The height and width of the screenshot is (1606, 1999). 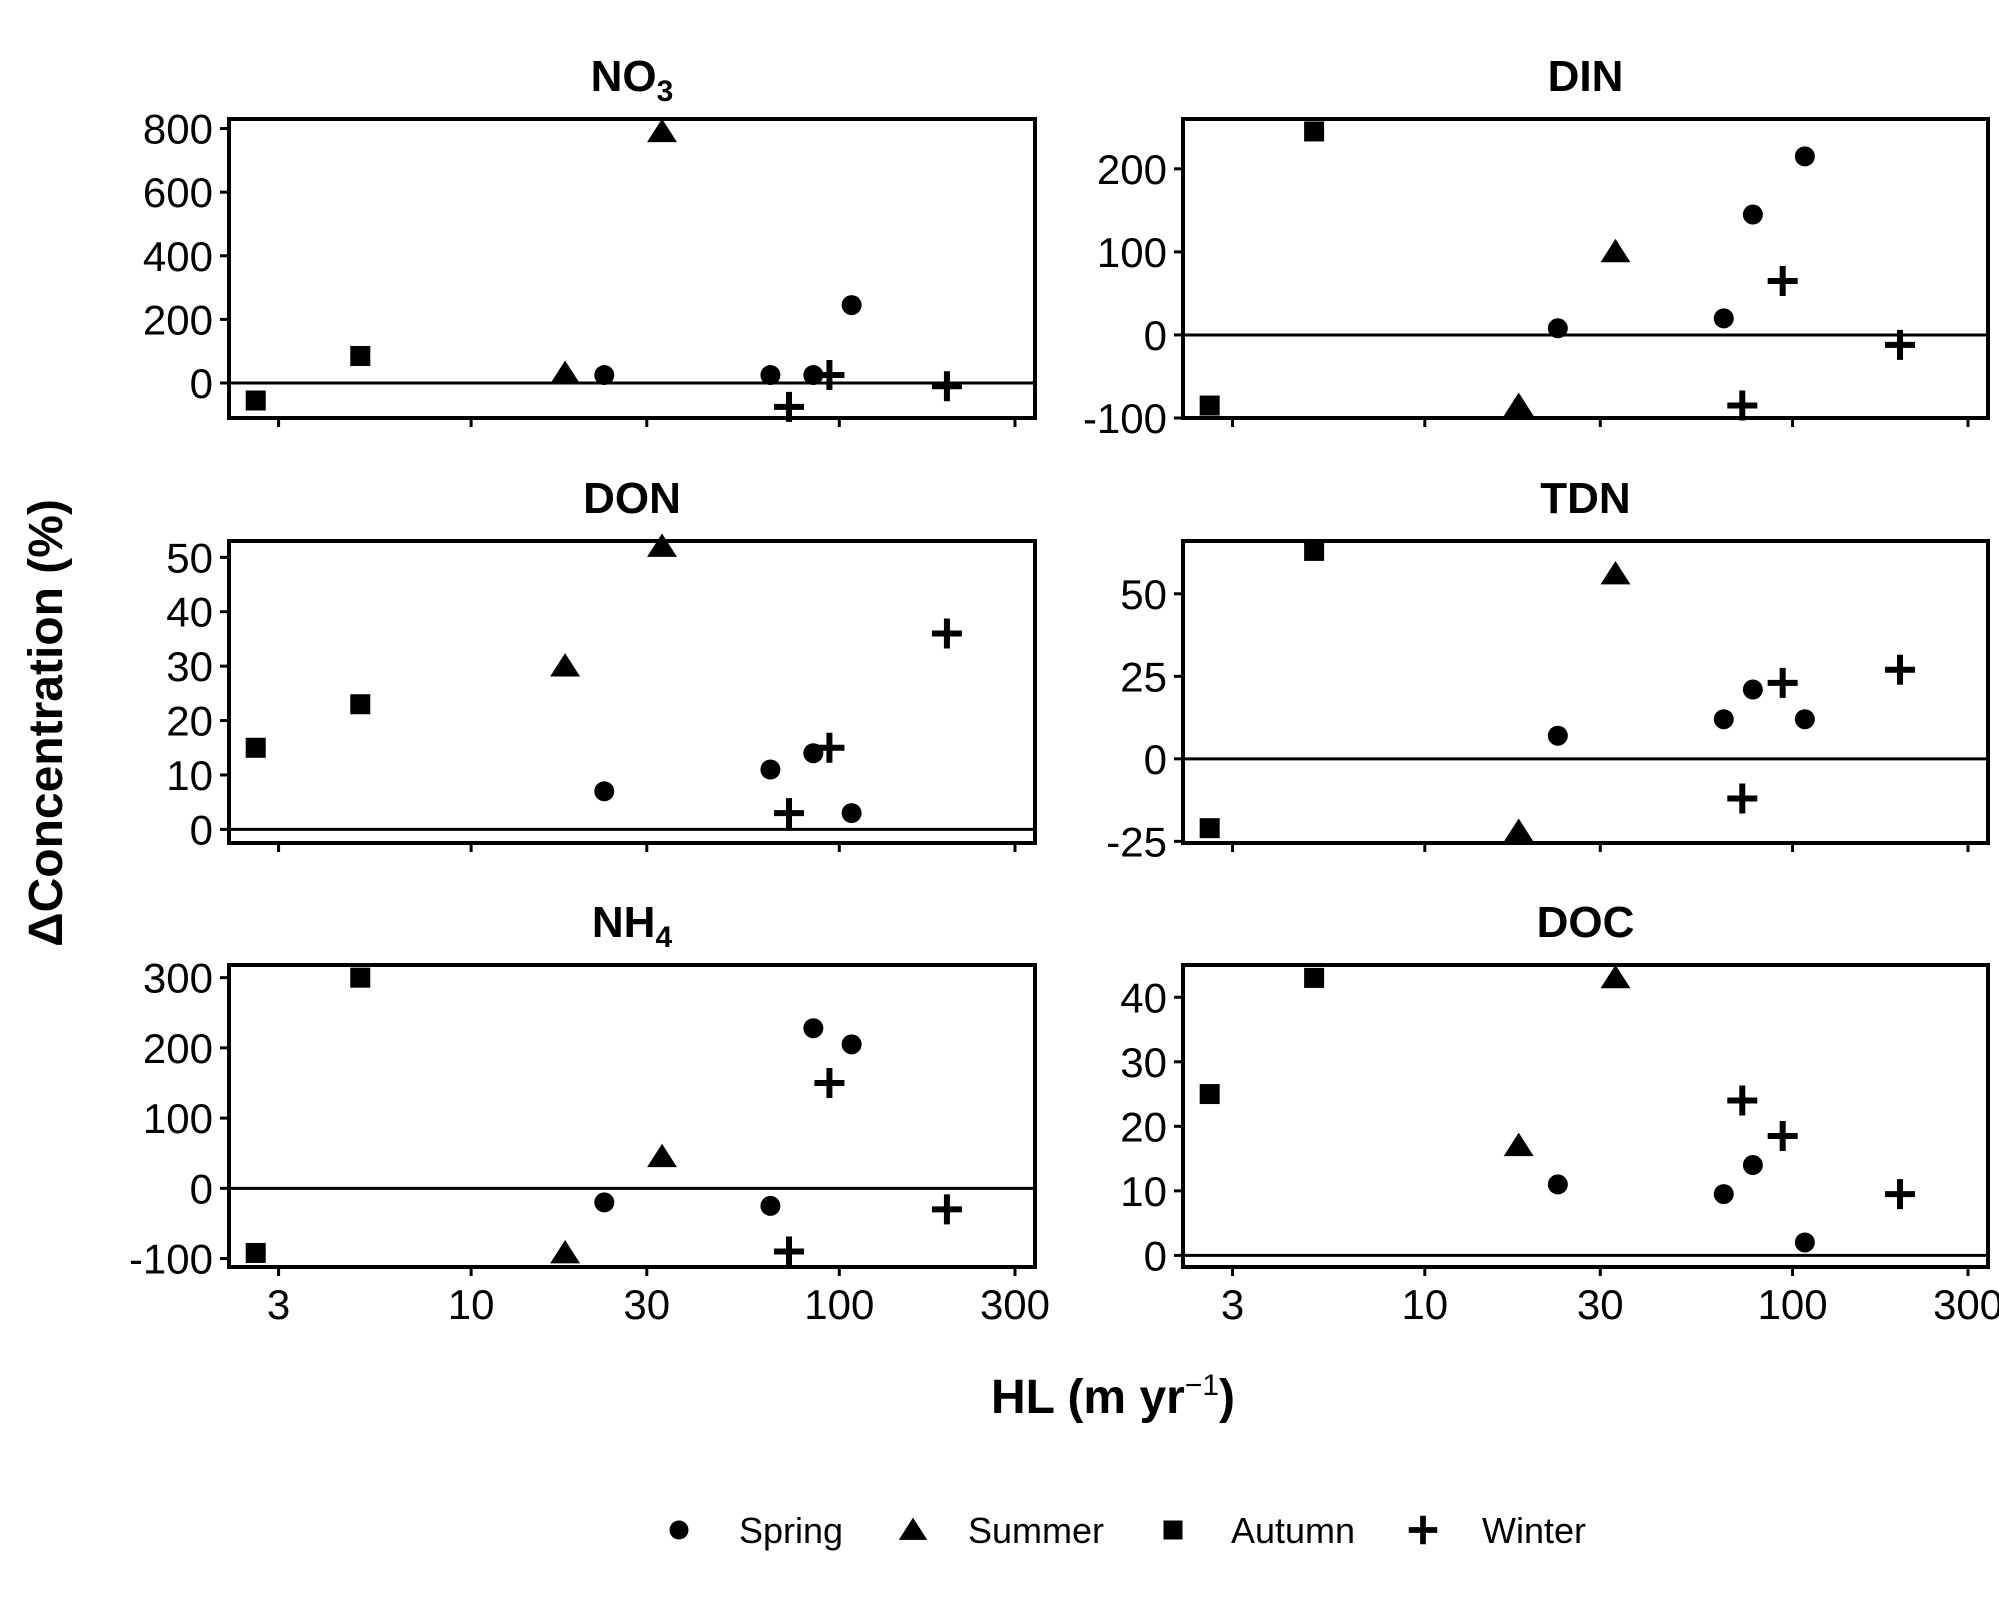 I want to click on x-axis-title-main: HL (m yr, so click(x=1088, y=1397).